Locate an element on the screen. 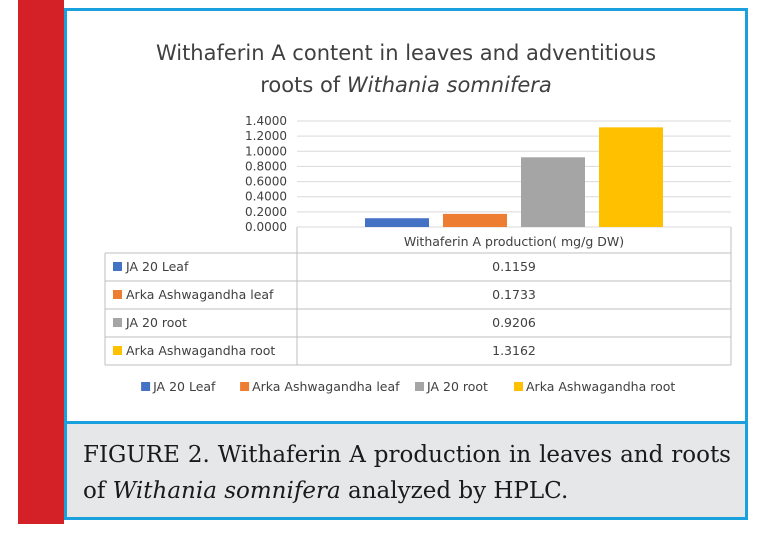 This screenshot has width=768, height=539. y-tick-label: 1.2000 is located at coordinates (266, 136).